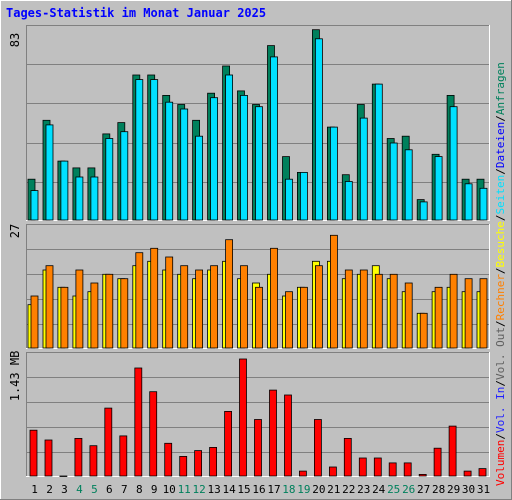 The image size is (512, 500). Describe the element at coordinates (500, 297) in the screenshot. I see `legend-entry: Rechner` at that location.